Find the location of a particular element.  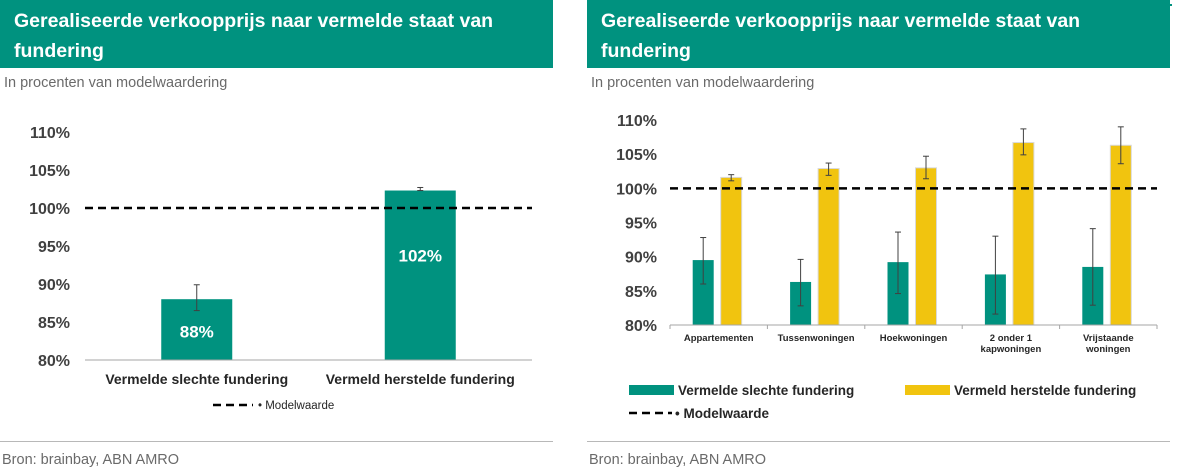

source-note-left: Bron: brainbay, ABN AMRO is located at coordinates (91, 460).